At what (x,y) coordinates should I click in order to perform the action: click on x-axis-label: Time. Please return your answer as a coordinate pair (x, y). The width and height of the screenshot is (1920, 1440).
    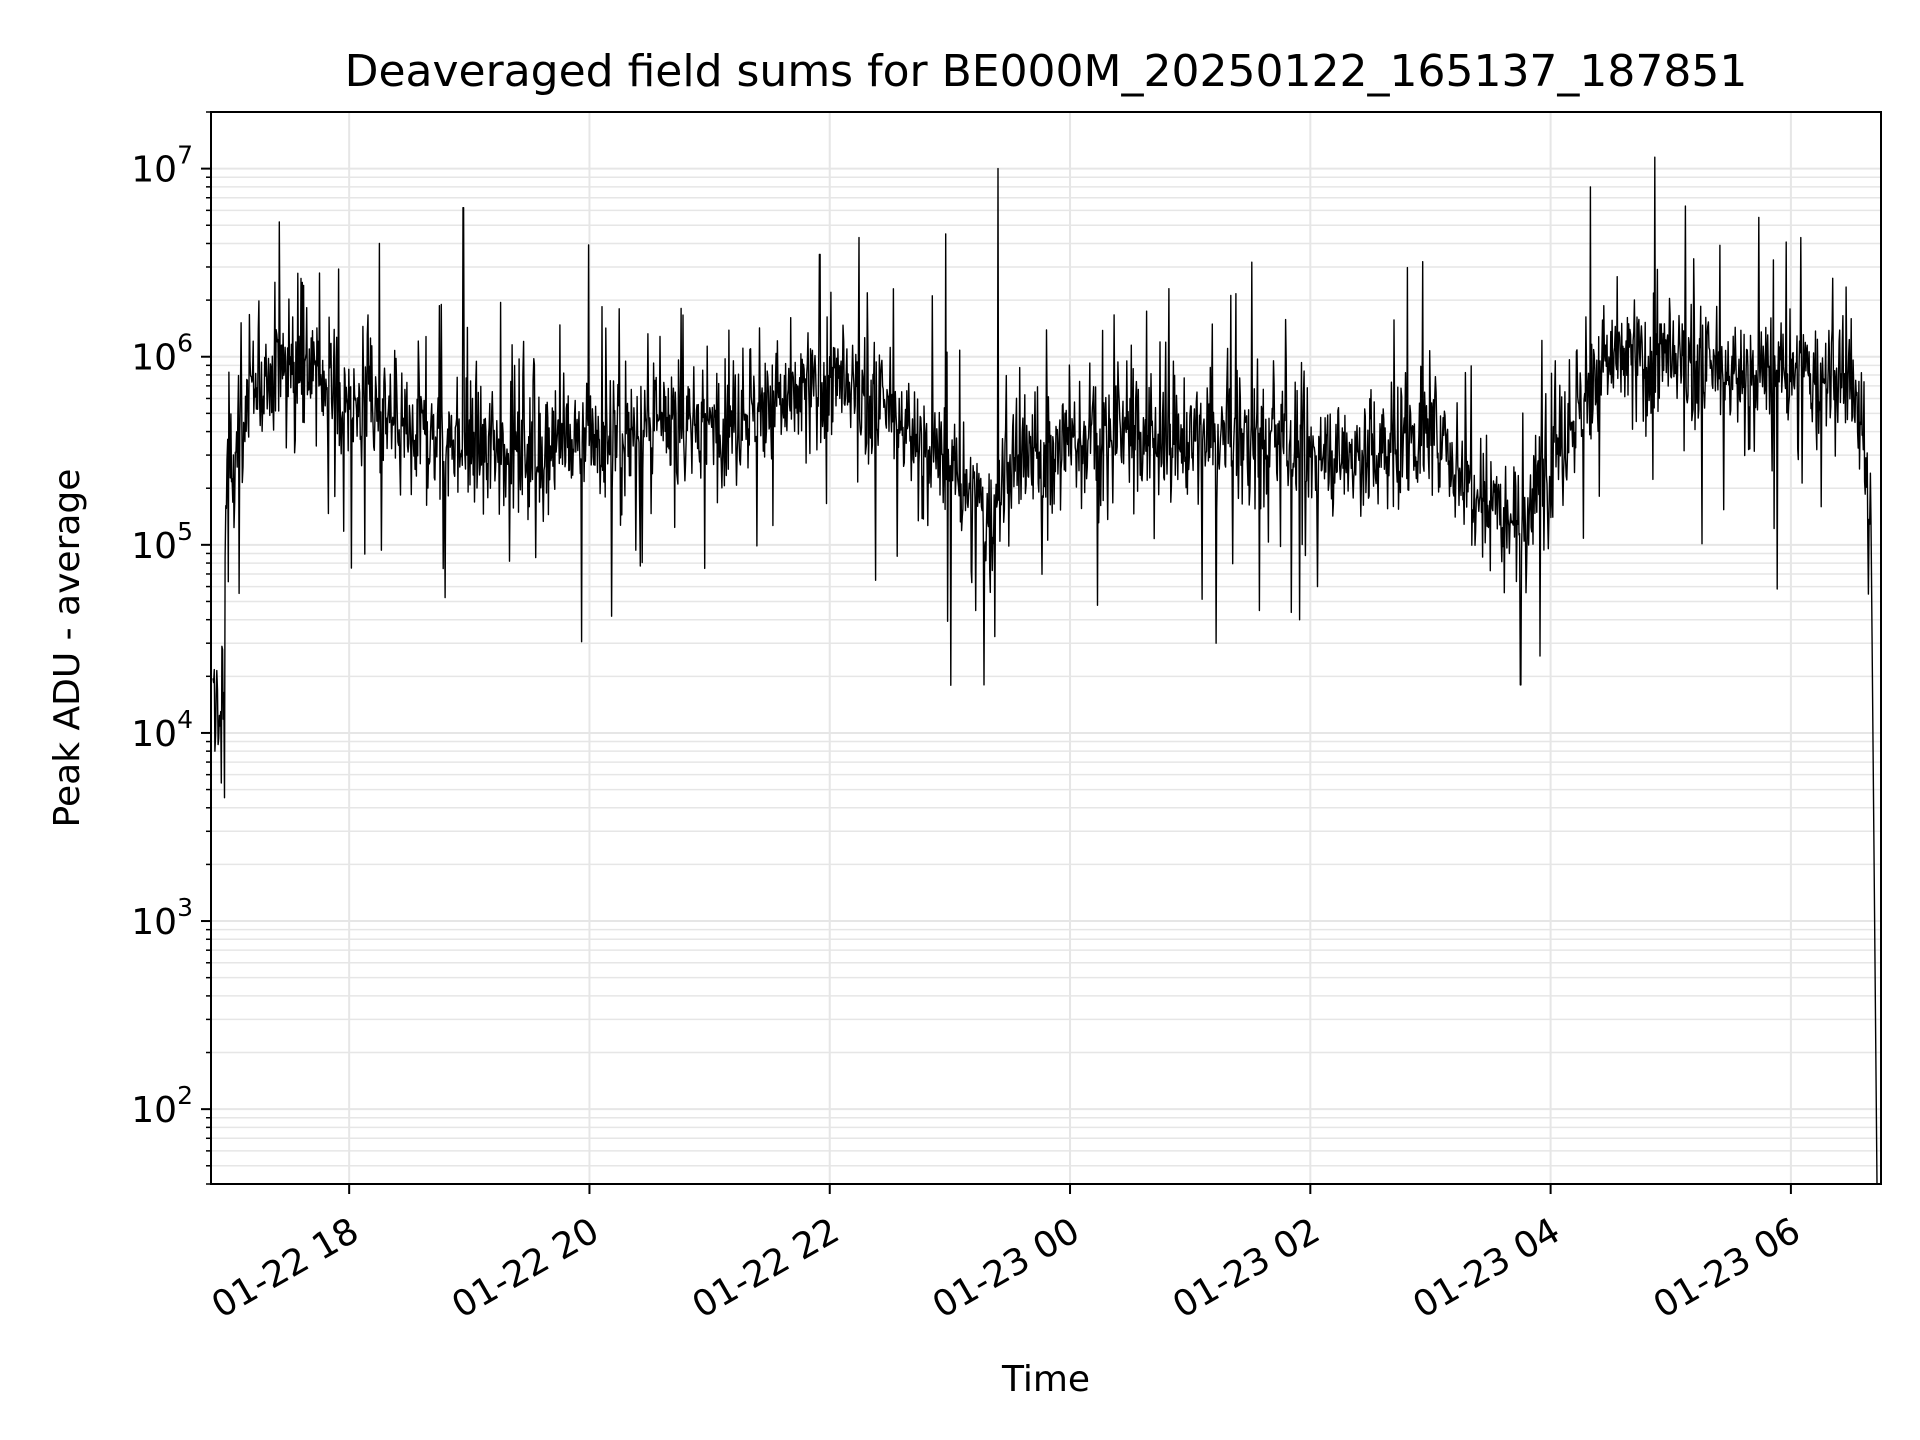
    Looking at the image, I should click on (1045, 1379).